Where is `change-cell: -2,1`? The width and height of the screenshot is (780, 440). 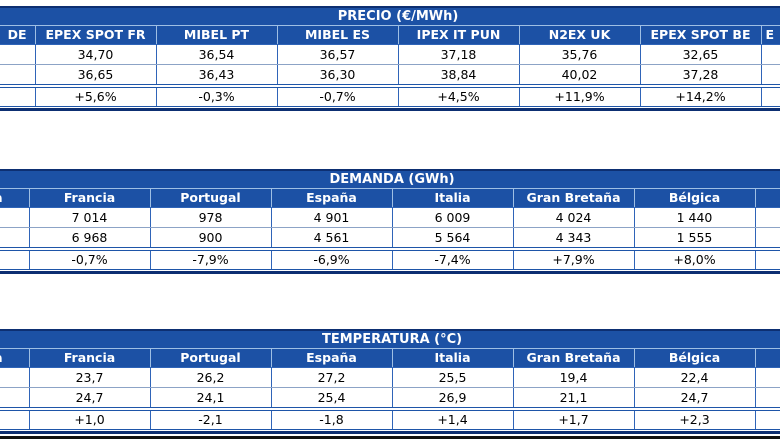
change-cell: -2,1 is located at coordinates (210, 418).